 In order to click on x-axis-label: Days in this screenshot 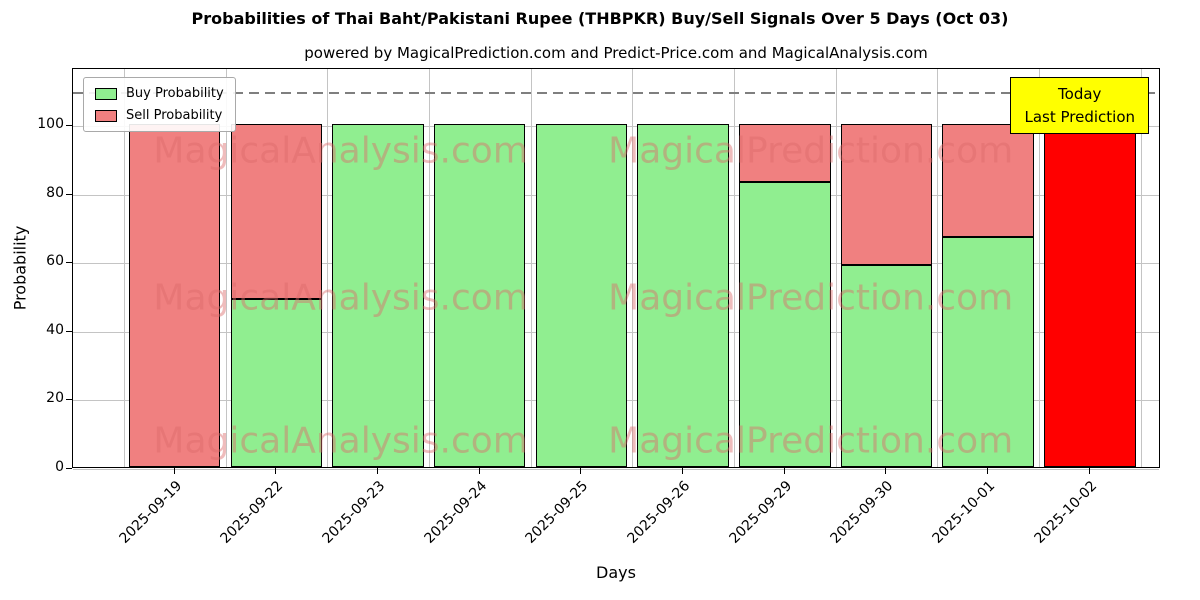, I will do `click(616, 572)`.